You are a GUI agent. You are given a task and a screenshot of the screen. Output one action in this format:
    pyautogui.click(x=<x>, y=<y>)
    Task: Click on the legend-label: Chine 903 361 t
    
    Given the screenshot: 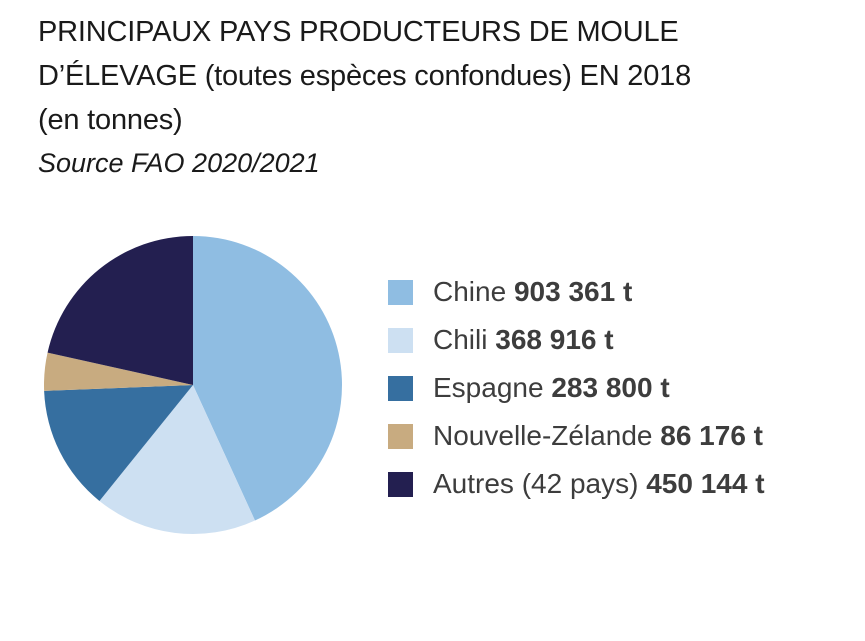 What is the action you would take?
    pyautogui.click(x=532, y=292)
    